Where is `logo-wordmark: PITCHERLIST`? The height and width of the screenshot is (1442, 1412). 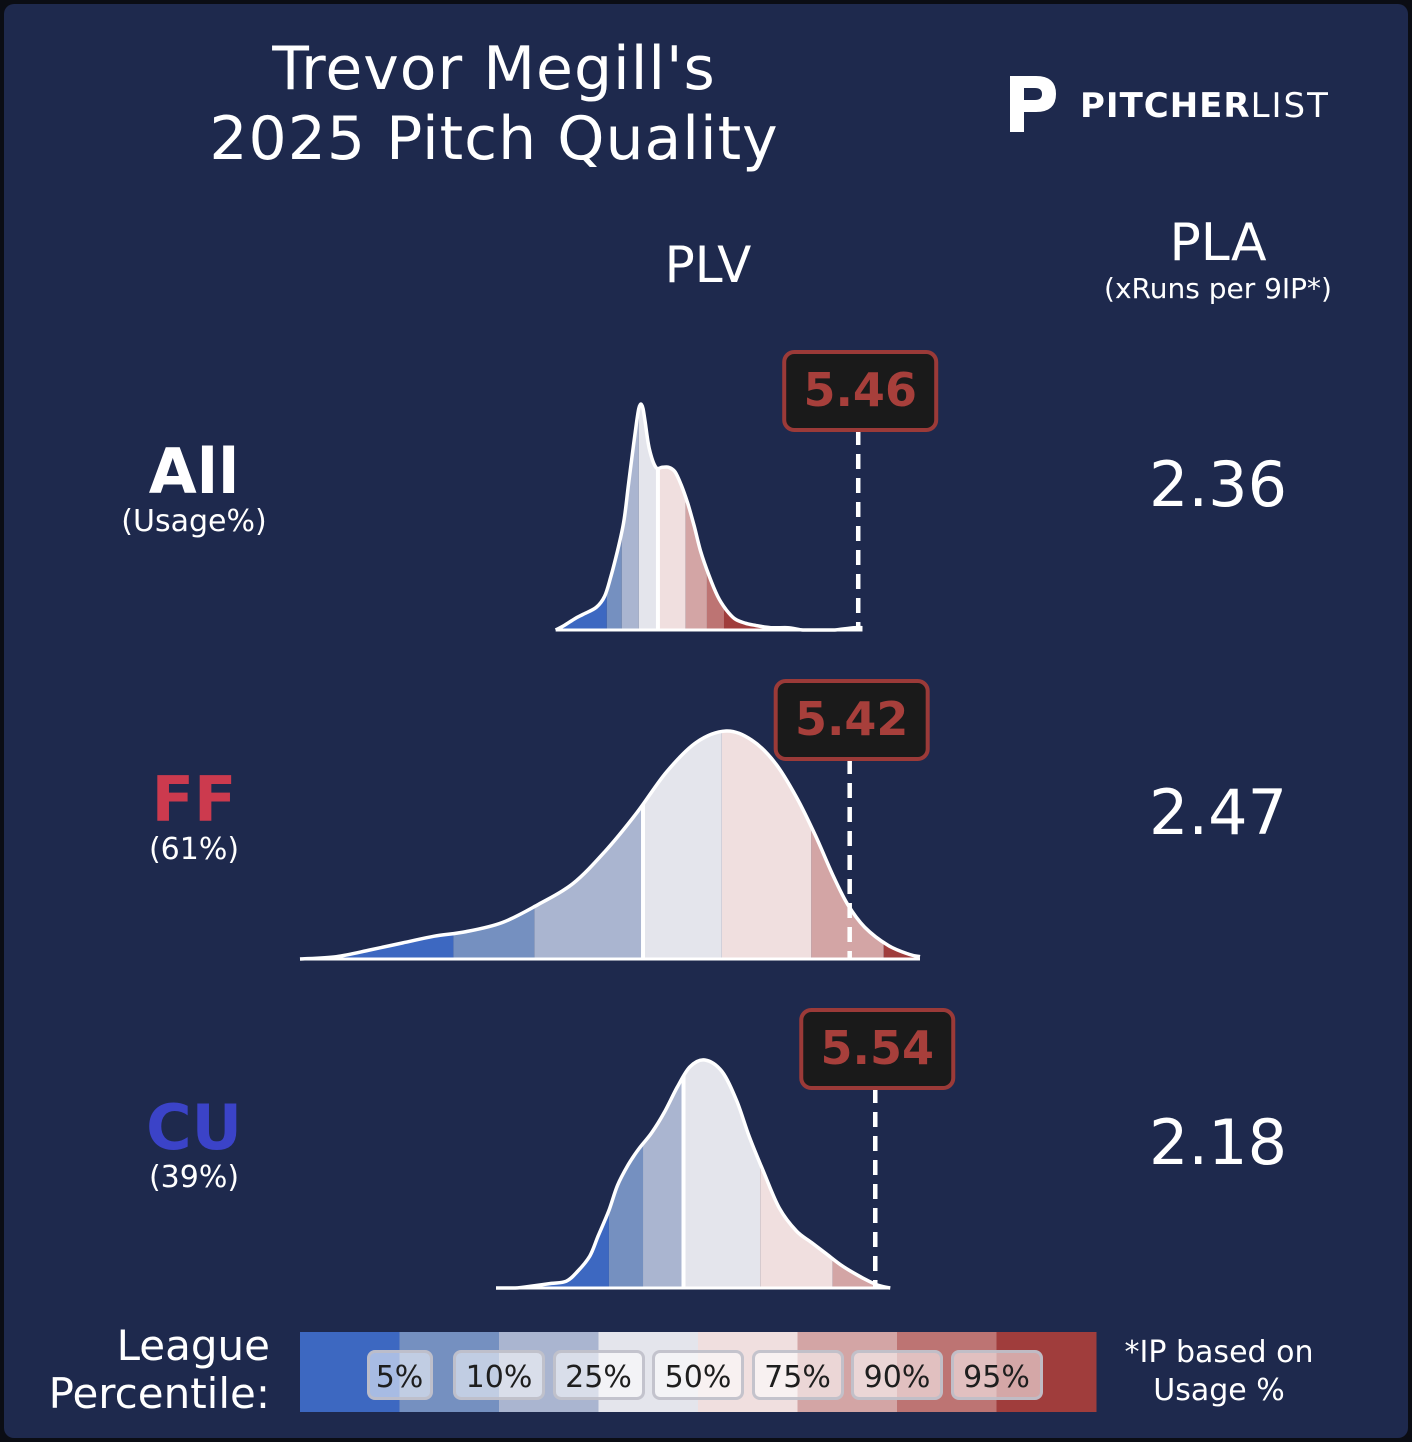 logo-wordmark: PITCHERLIST is located at coordinates (1205, 106).